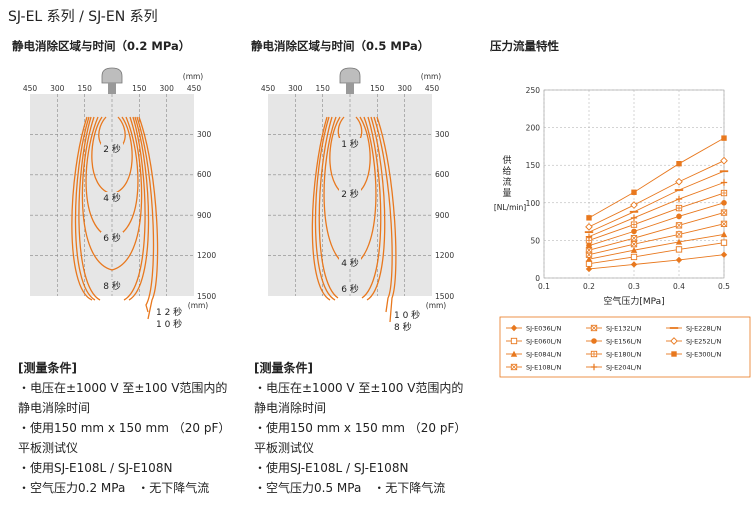 The image size is (755, 514). I want to click on series-sj-e084l-n, so click(656, 246).